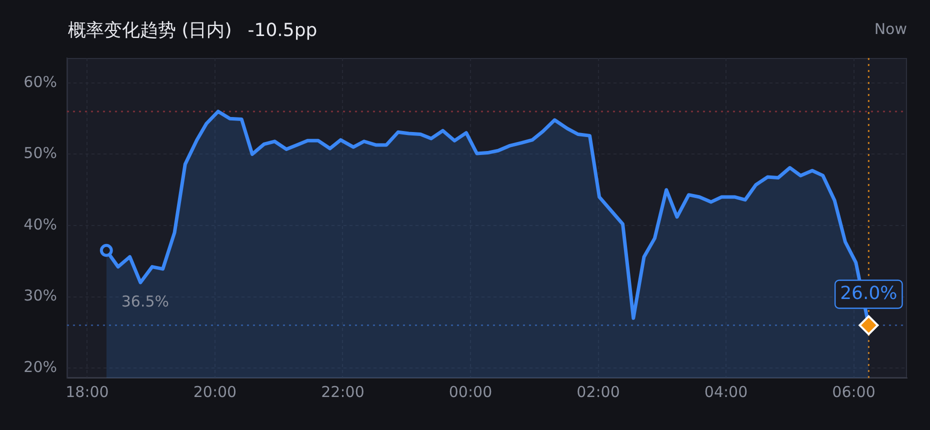 The height and width of the screenshot is (430, 930). I want to click on chart-subtitle: -10.5pp, so click(283, 30).